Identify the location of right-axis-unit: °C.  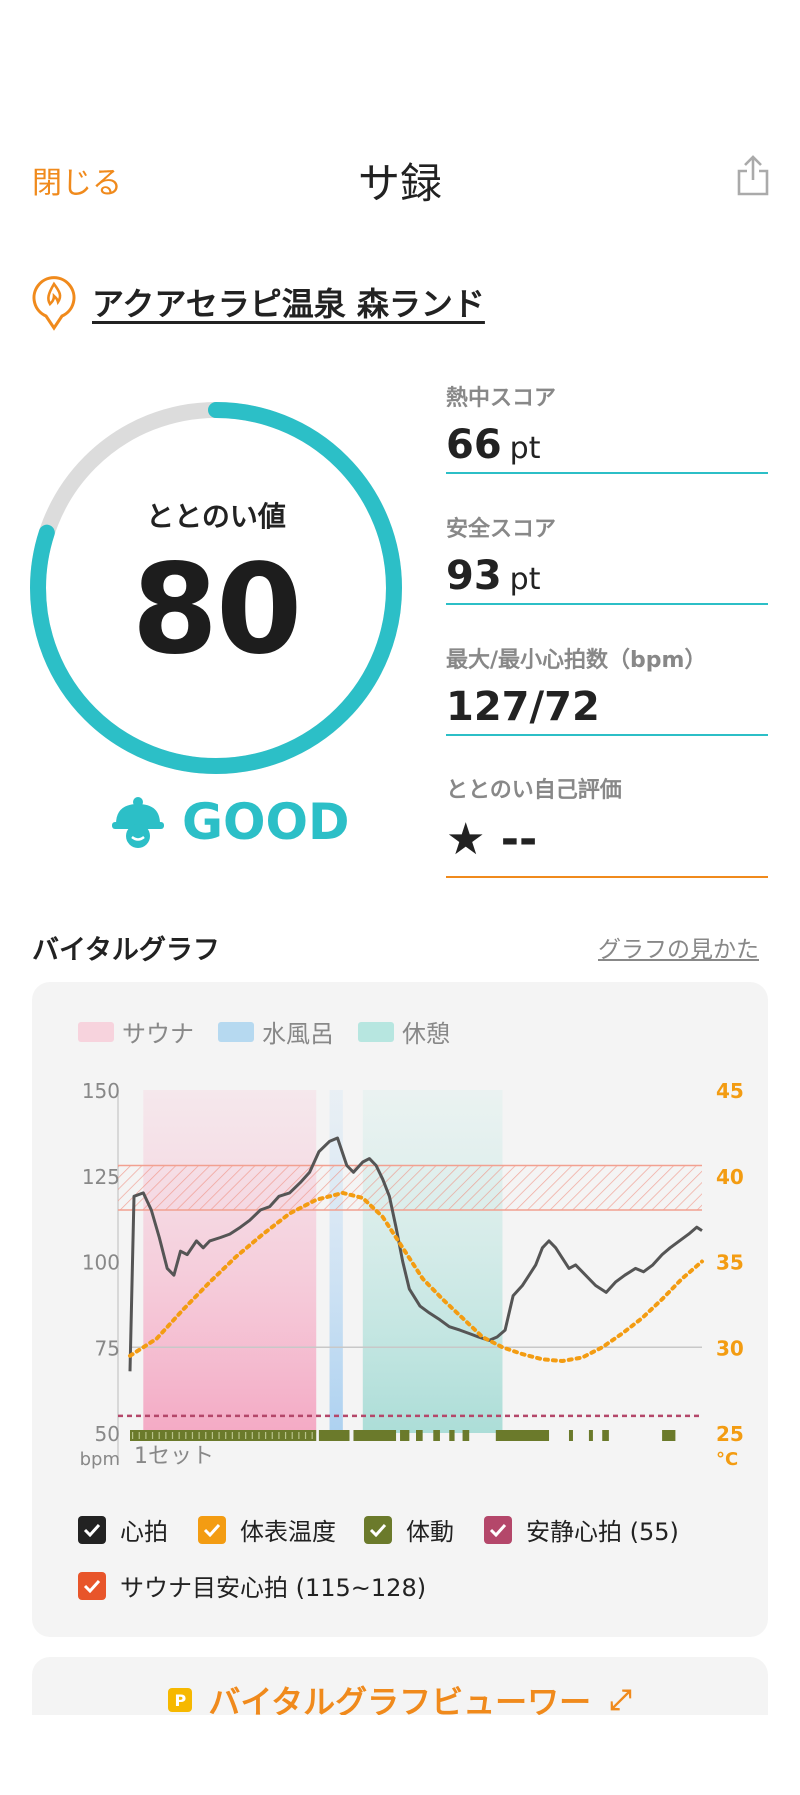
(727, 1459).